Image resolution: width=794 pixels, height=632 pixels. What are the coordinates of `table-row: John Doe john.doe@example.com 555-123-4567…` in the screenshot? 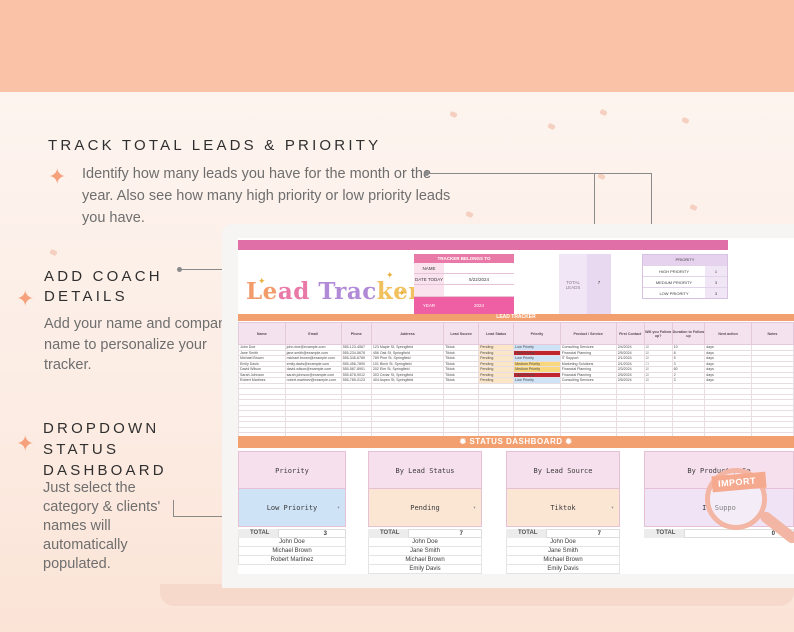 It's located at (516, 347).